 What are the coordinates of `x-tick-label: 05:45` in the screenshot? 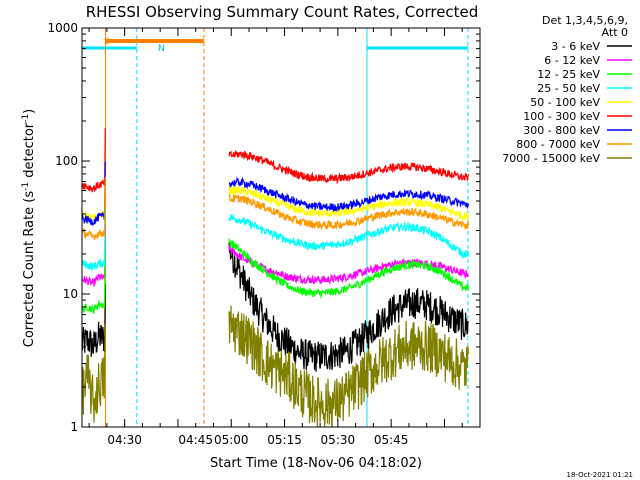 It's located at (391, 440).